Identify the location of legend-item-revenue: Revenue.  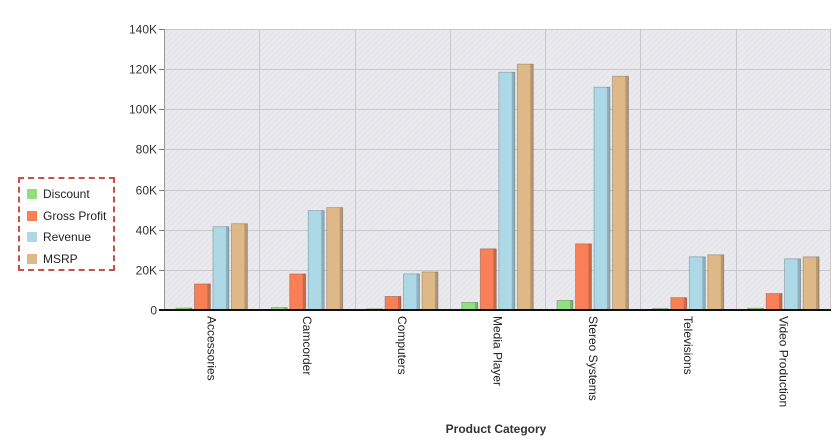
(59, 237).